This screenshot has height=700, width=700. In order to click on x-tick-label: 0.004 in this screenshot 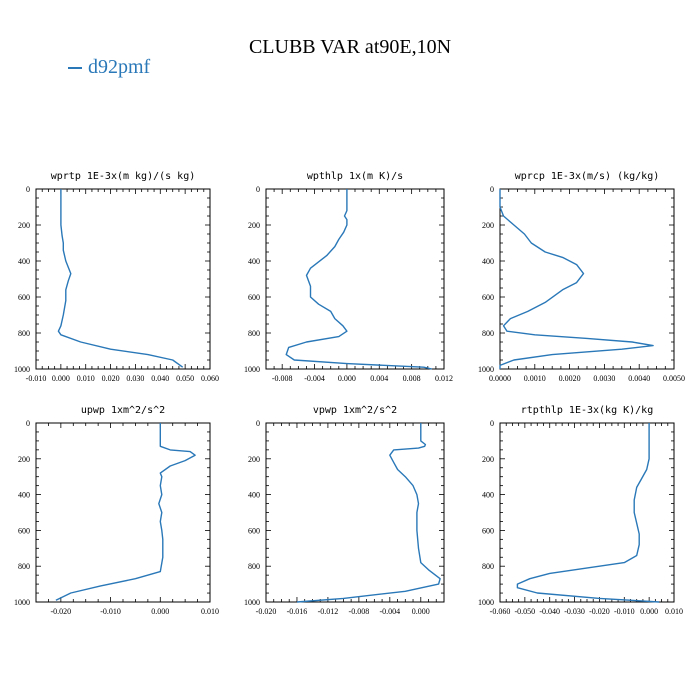, I will do `click(379, 378)`.